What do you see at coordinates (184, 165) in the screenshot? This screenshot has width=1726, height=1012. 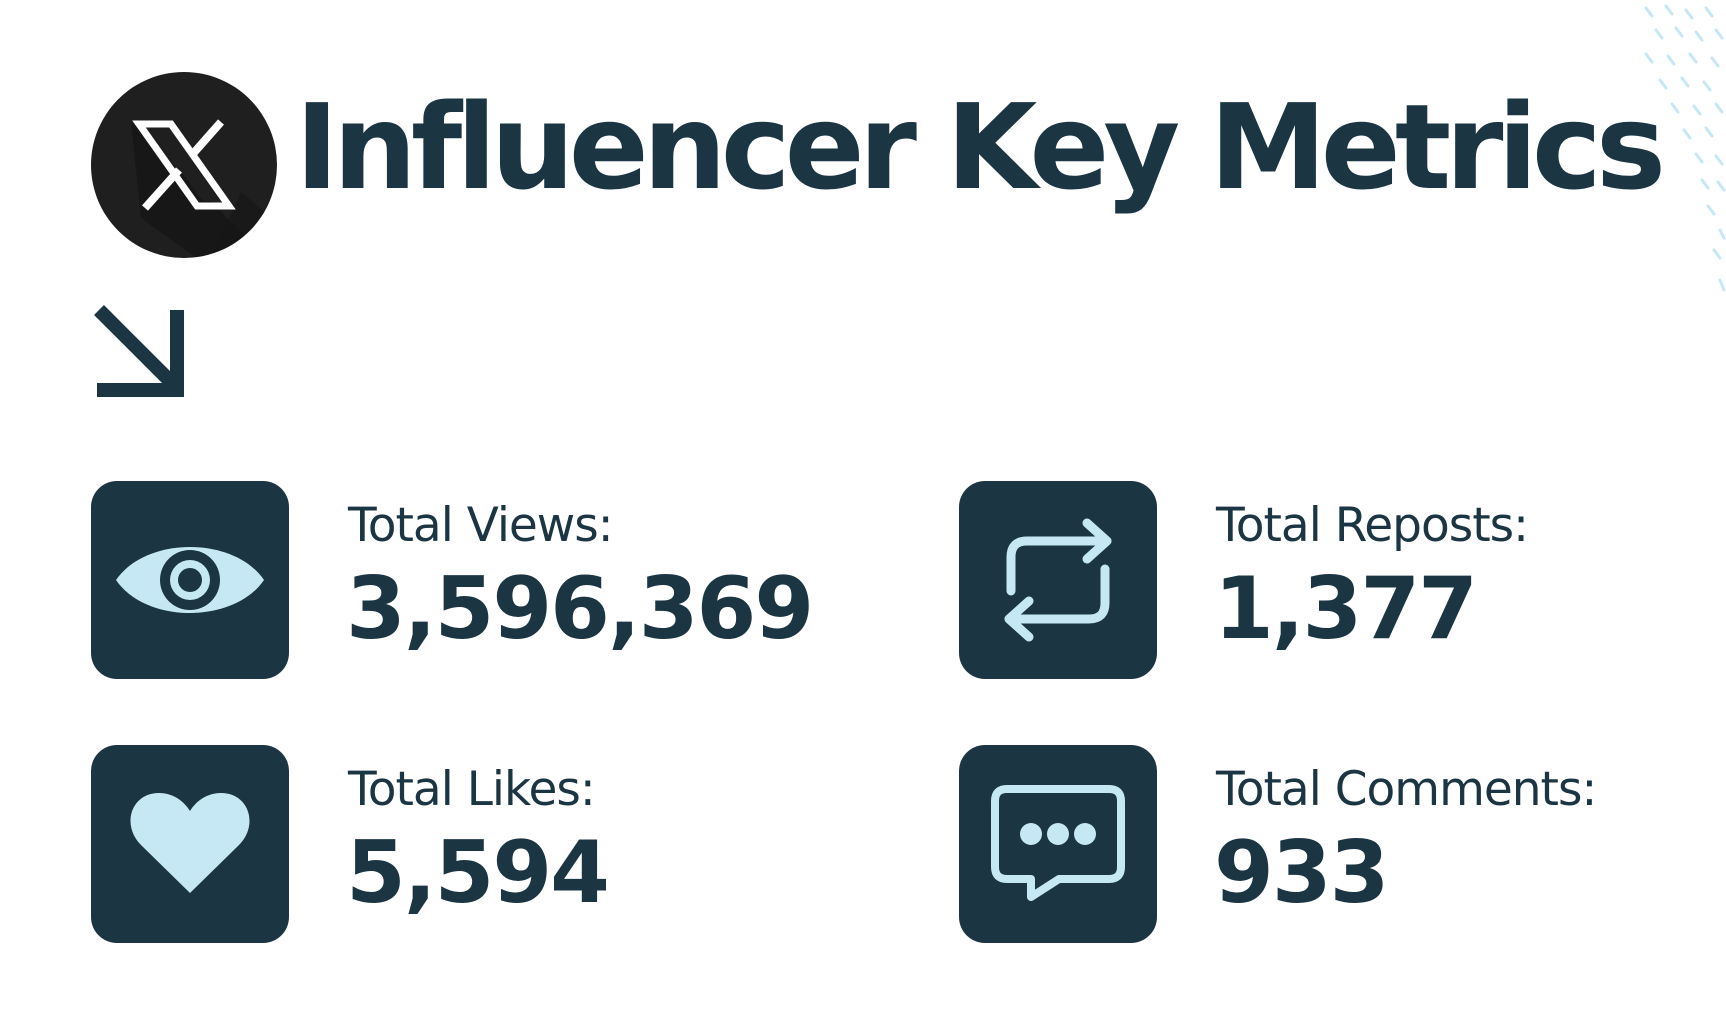 I see `x-logo-icon` at bounding box center [184, 165].